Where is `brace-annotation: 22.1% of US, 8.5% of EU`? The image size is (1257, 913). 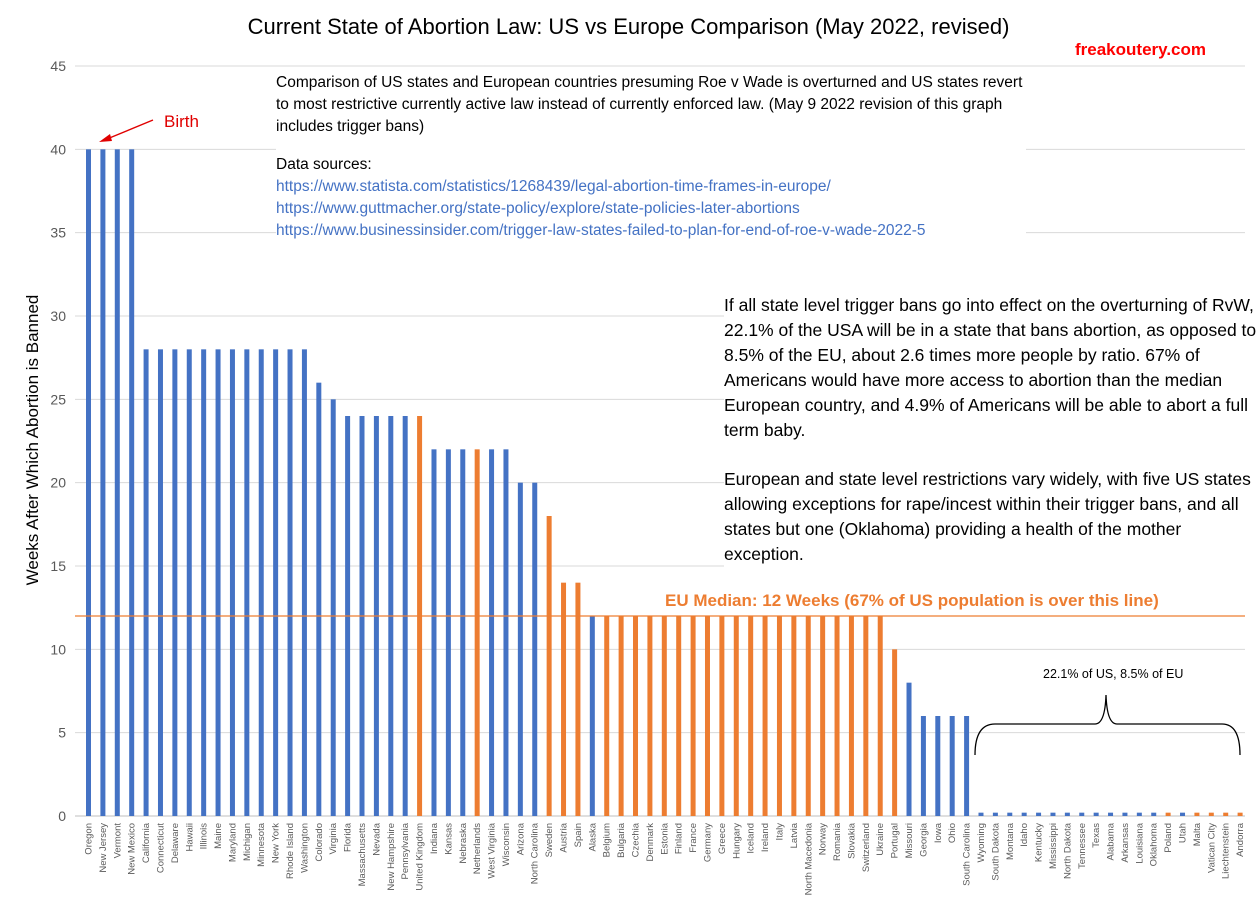
brace-annotation: 22.1% of US, 8.5% of EU is located at coordinates (1113, 674).